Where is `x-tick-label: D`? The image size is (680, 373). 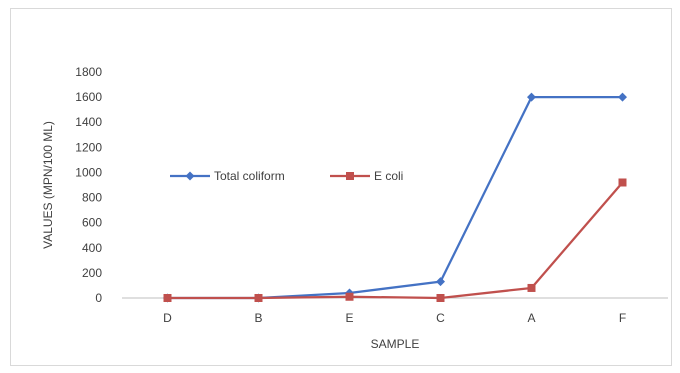 x-tick-label: D is located at coordinates (167, 318).